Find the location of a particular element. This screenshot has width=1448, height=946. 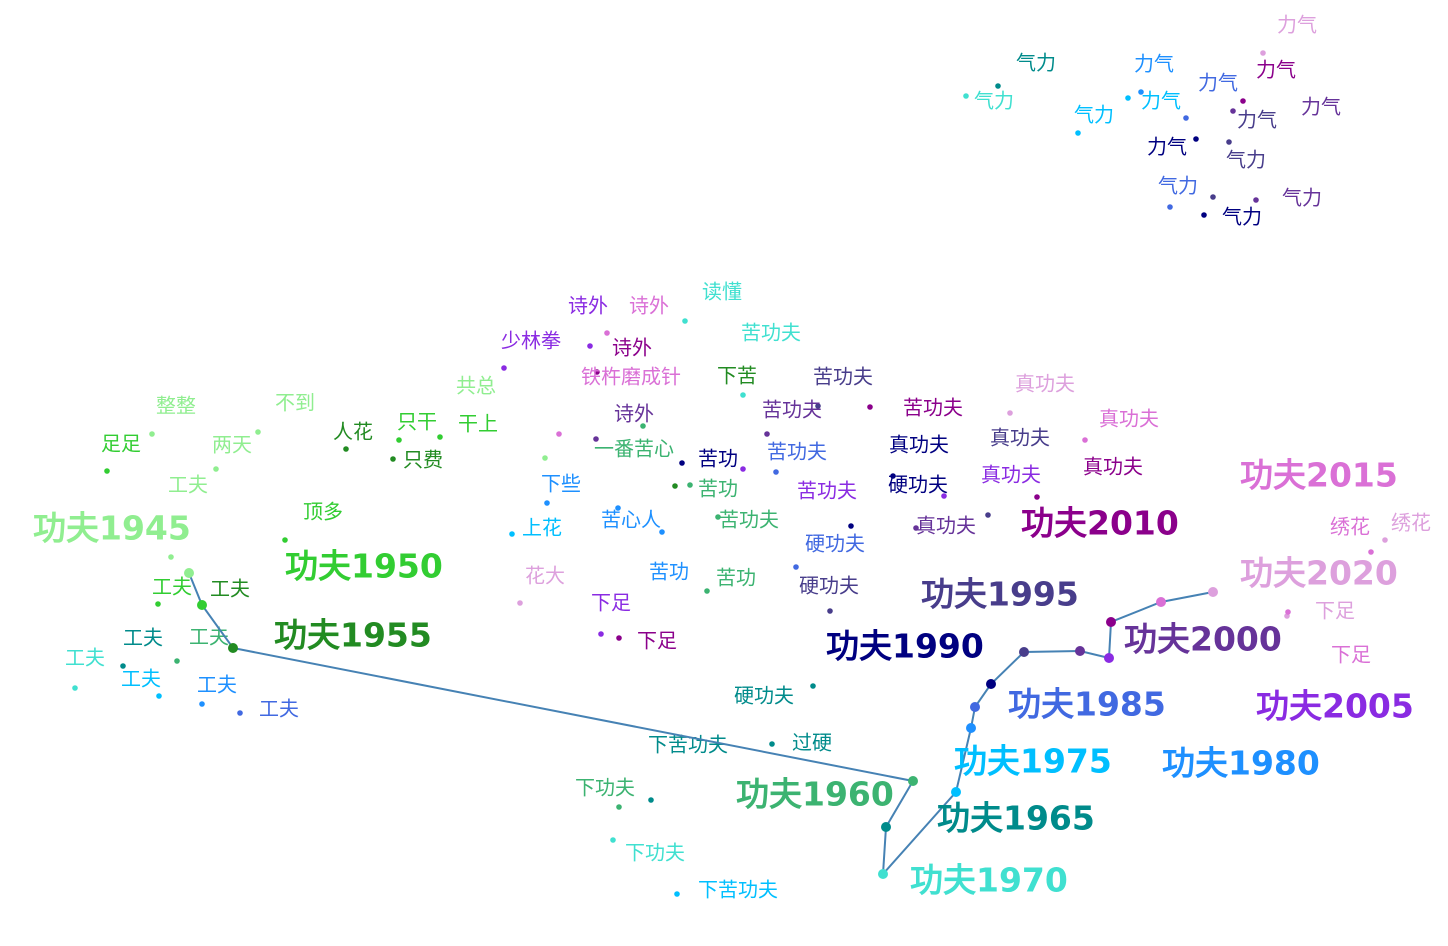

year-label: 功夫1955 is located at coordinates (353, 635).